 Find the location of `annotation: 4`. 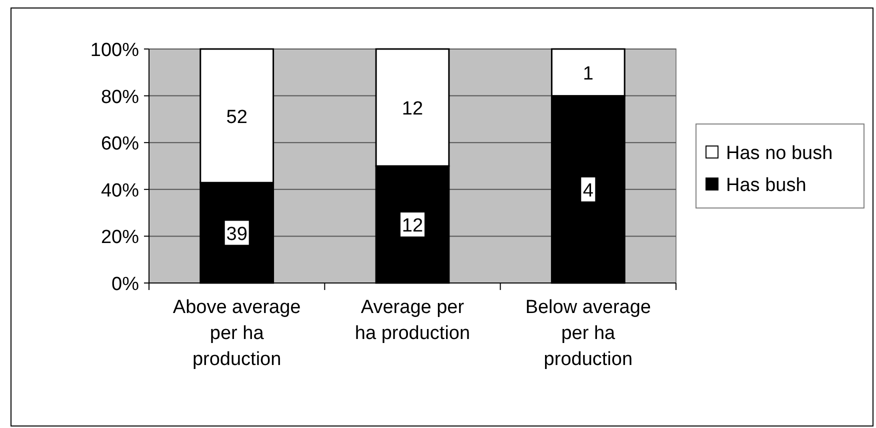

annotation: 4 is located at coordinates (588, 191).